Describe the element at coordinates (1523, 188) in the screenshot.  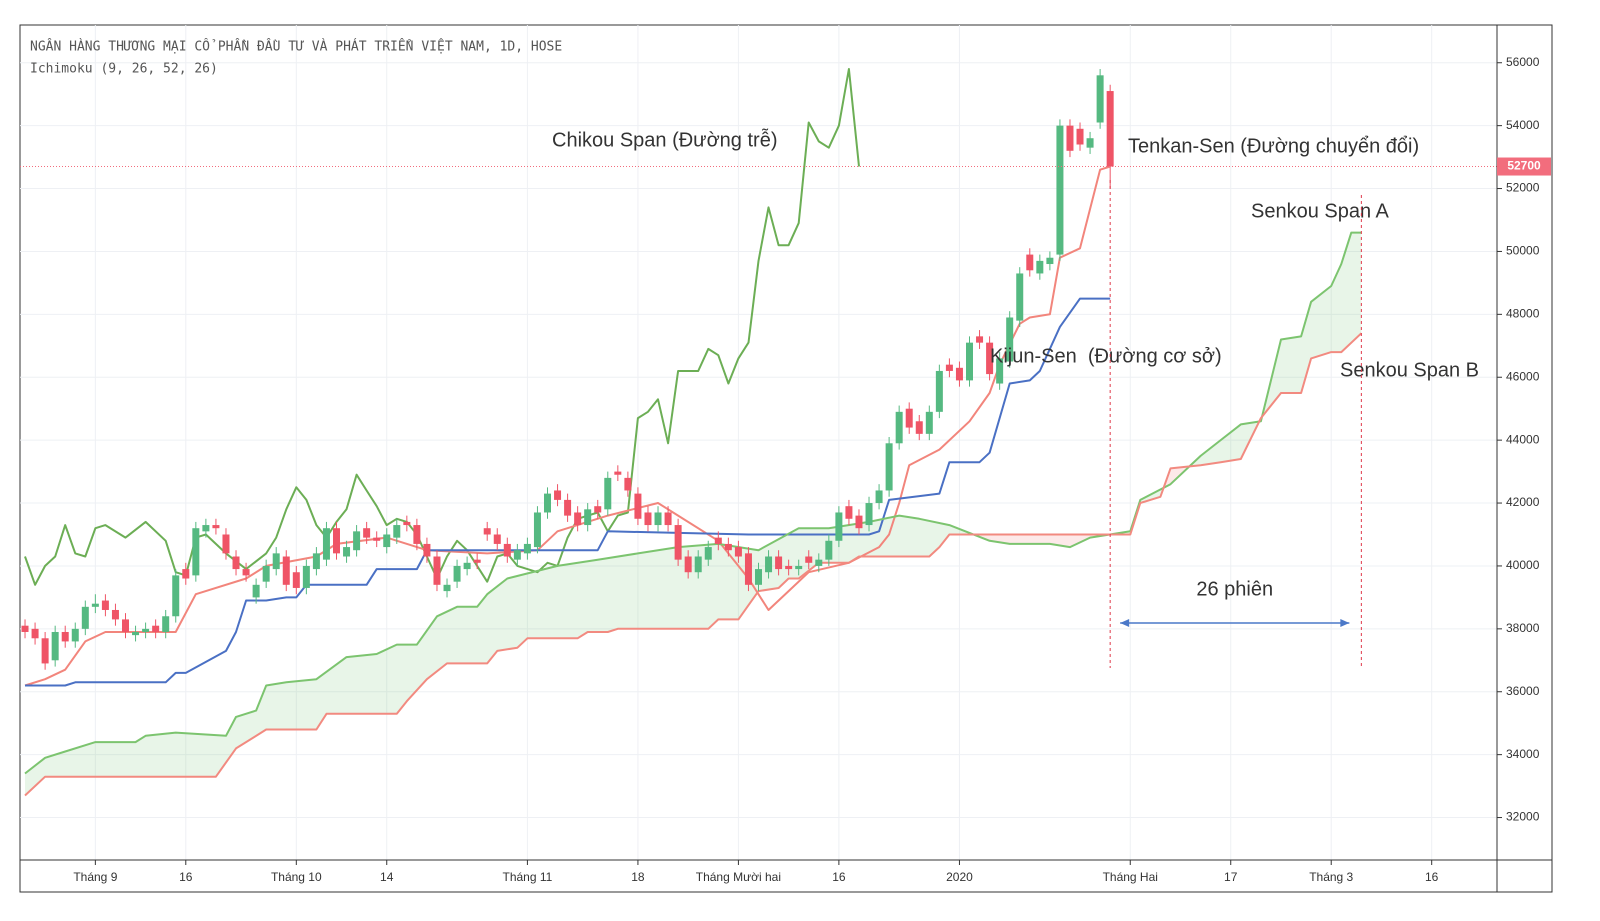
I see `y-tick-label: 52000` at that location.